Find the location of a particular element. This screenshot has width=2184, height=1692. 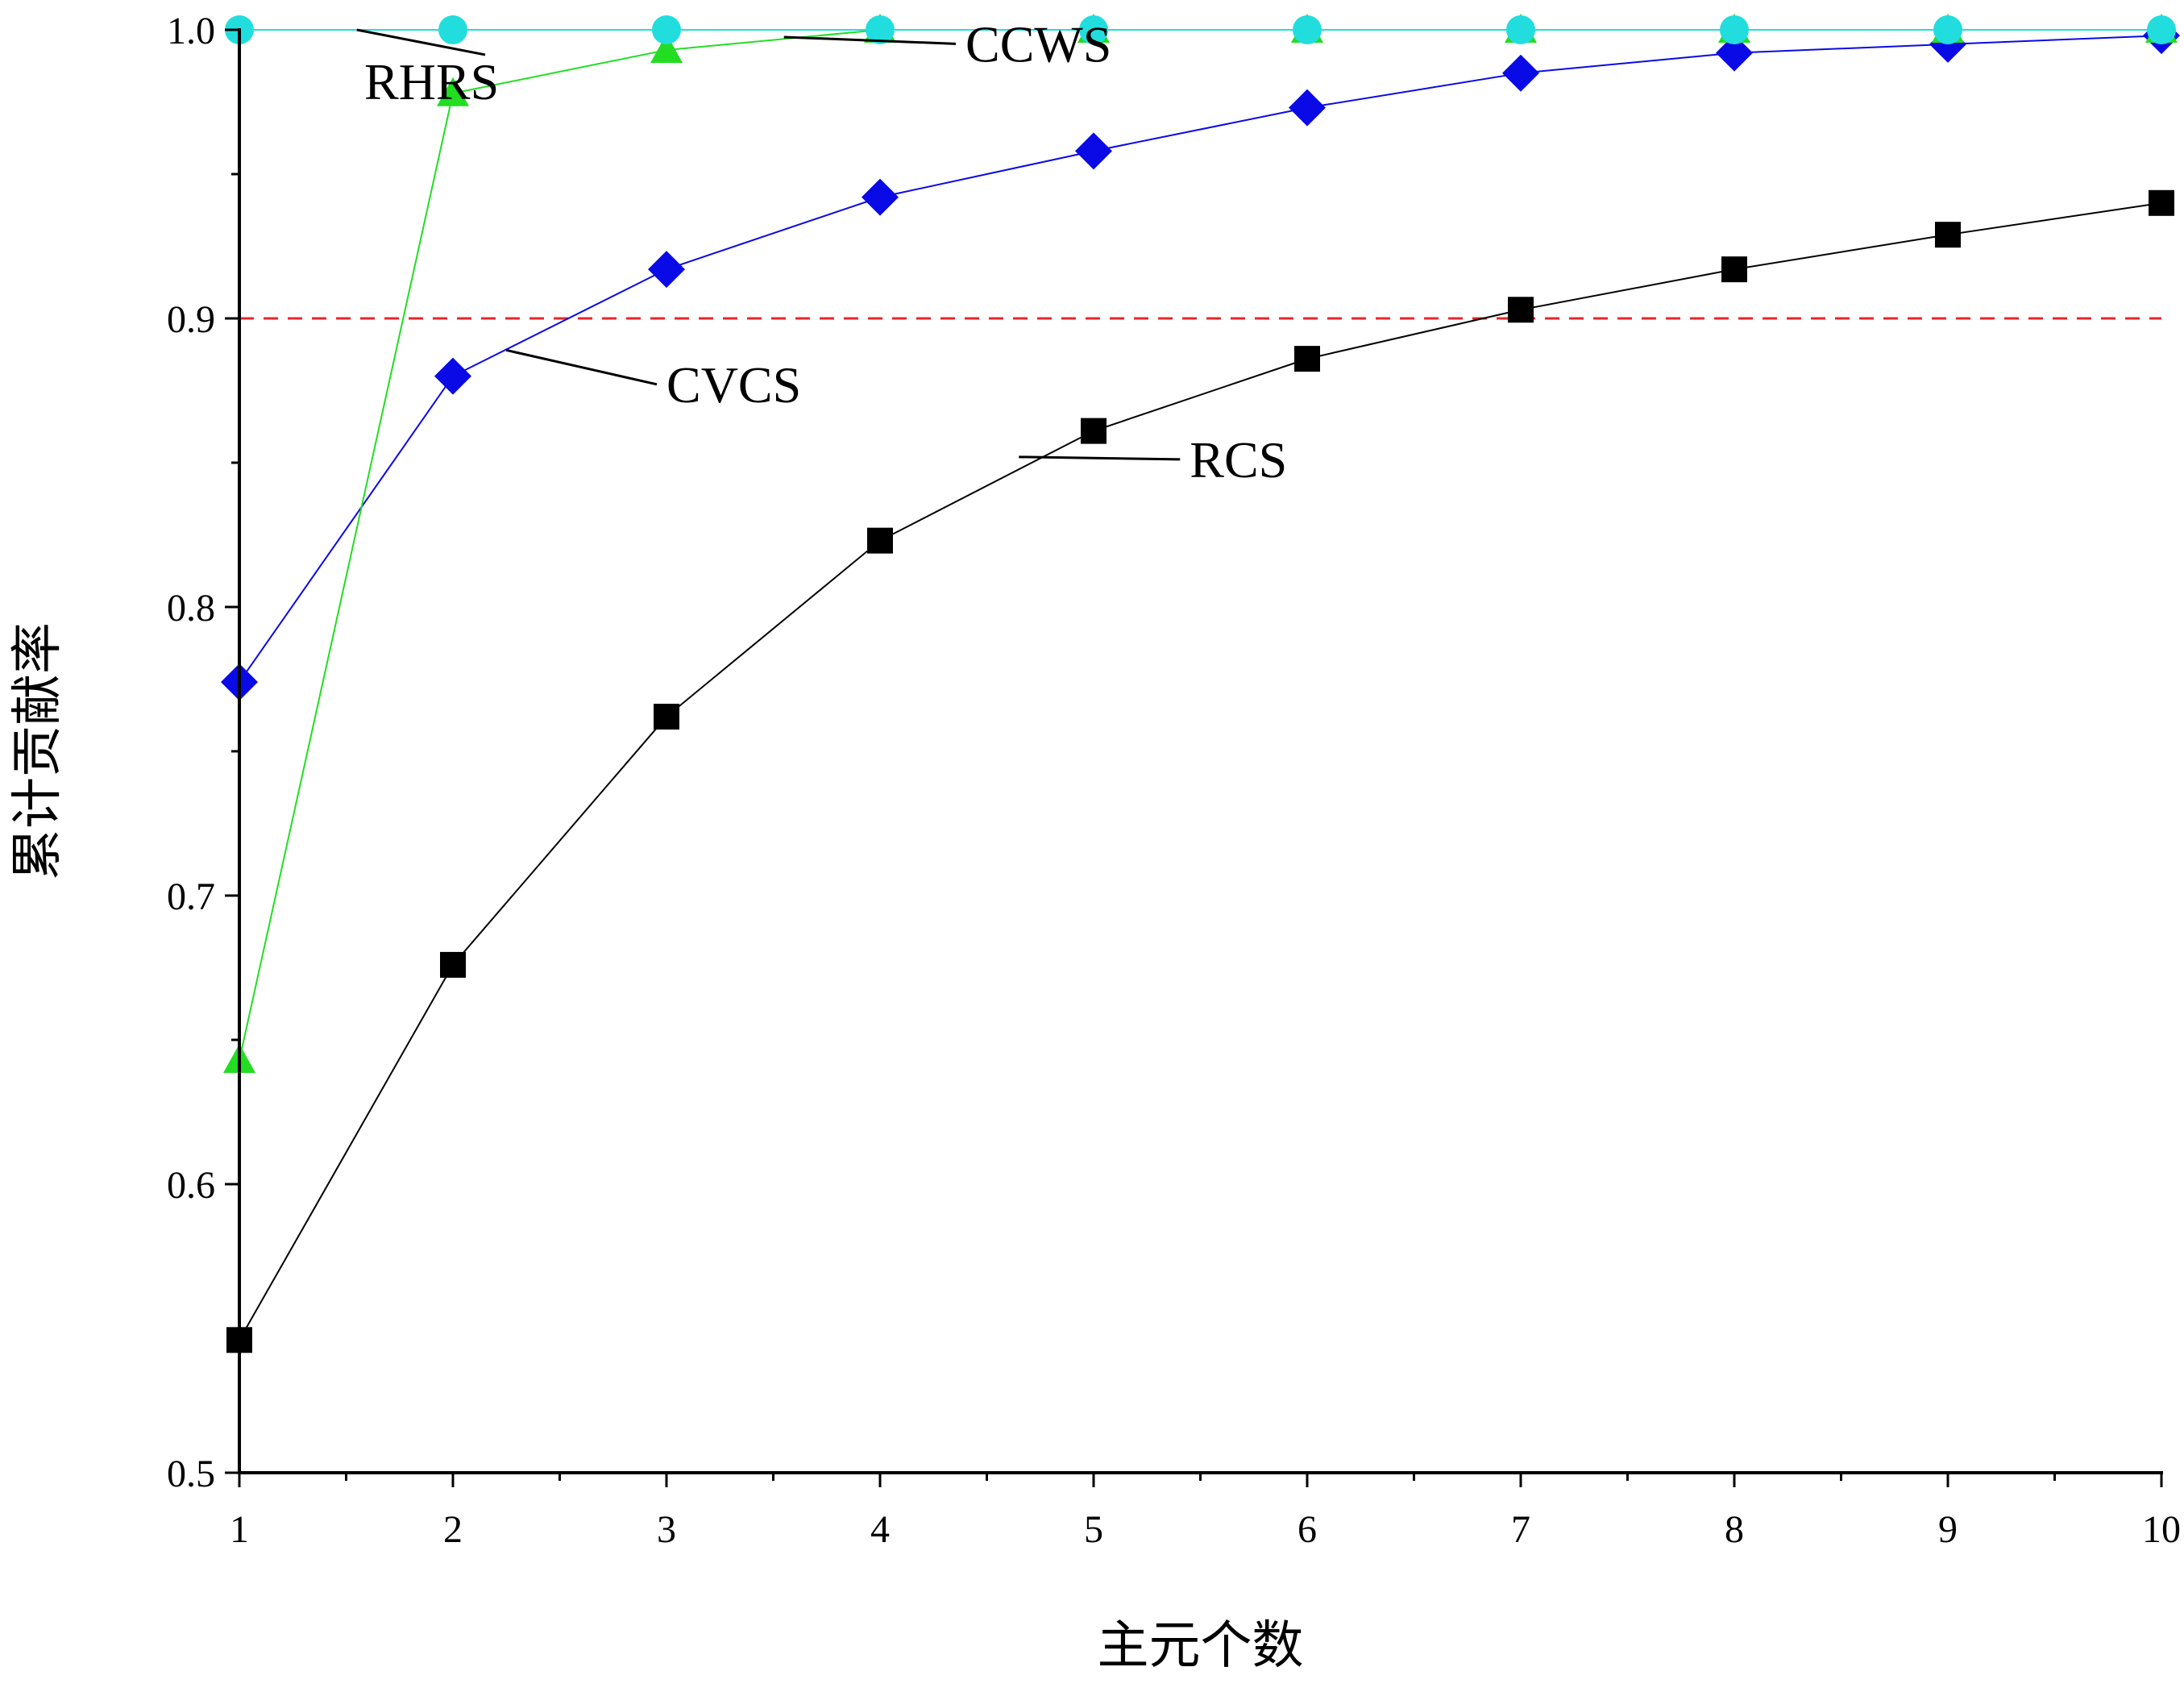

annotation-cvcs-label: CVCS is located at coordinates (733, 385).